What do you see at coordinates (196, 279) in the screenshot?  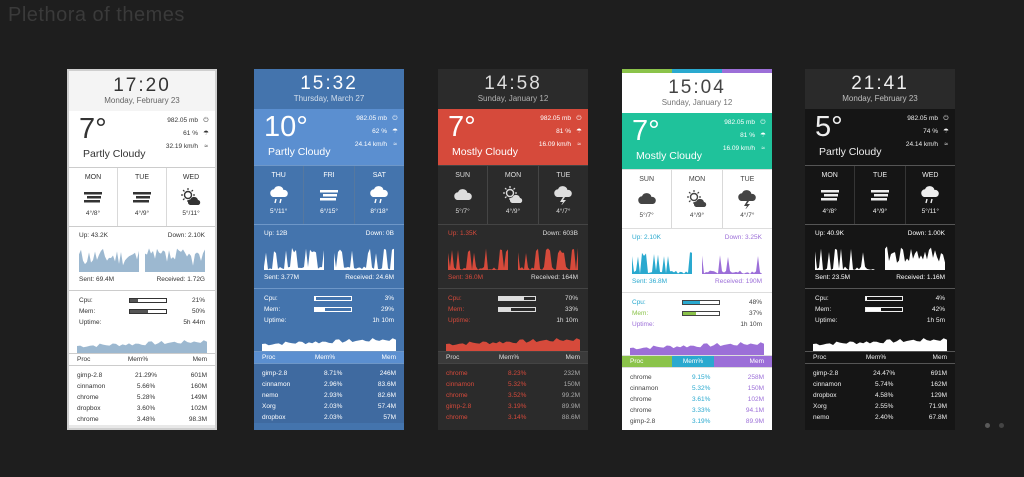 I see `received-value: 1.72G` at bounding box center [196, 279].